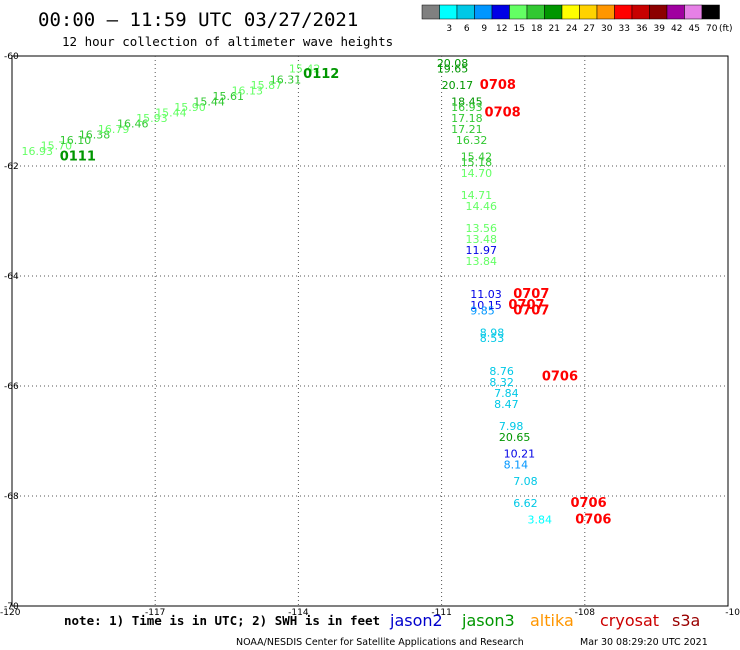  Describe the element at coordinates (624, 29) in the screenshot. I see `color-swatch-label: 33` at that location.